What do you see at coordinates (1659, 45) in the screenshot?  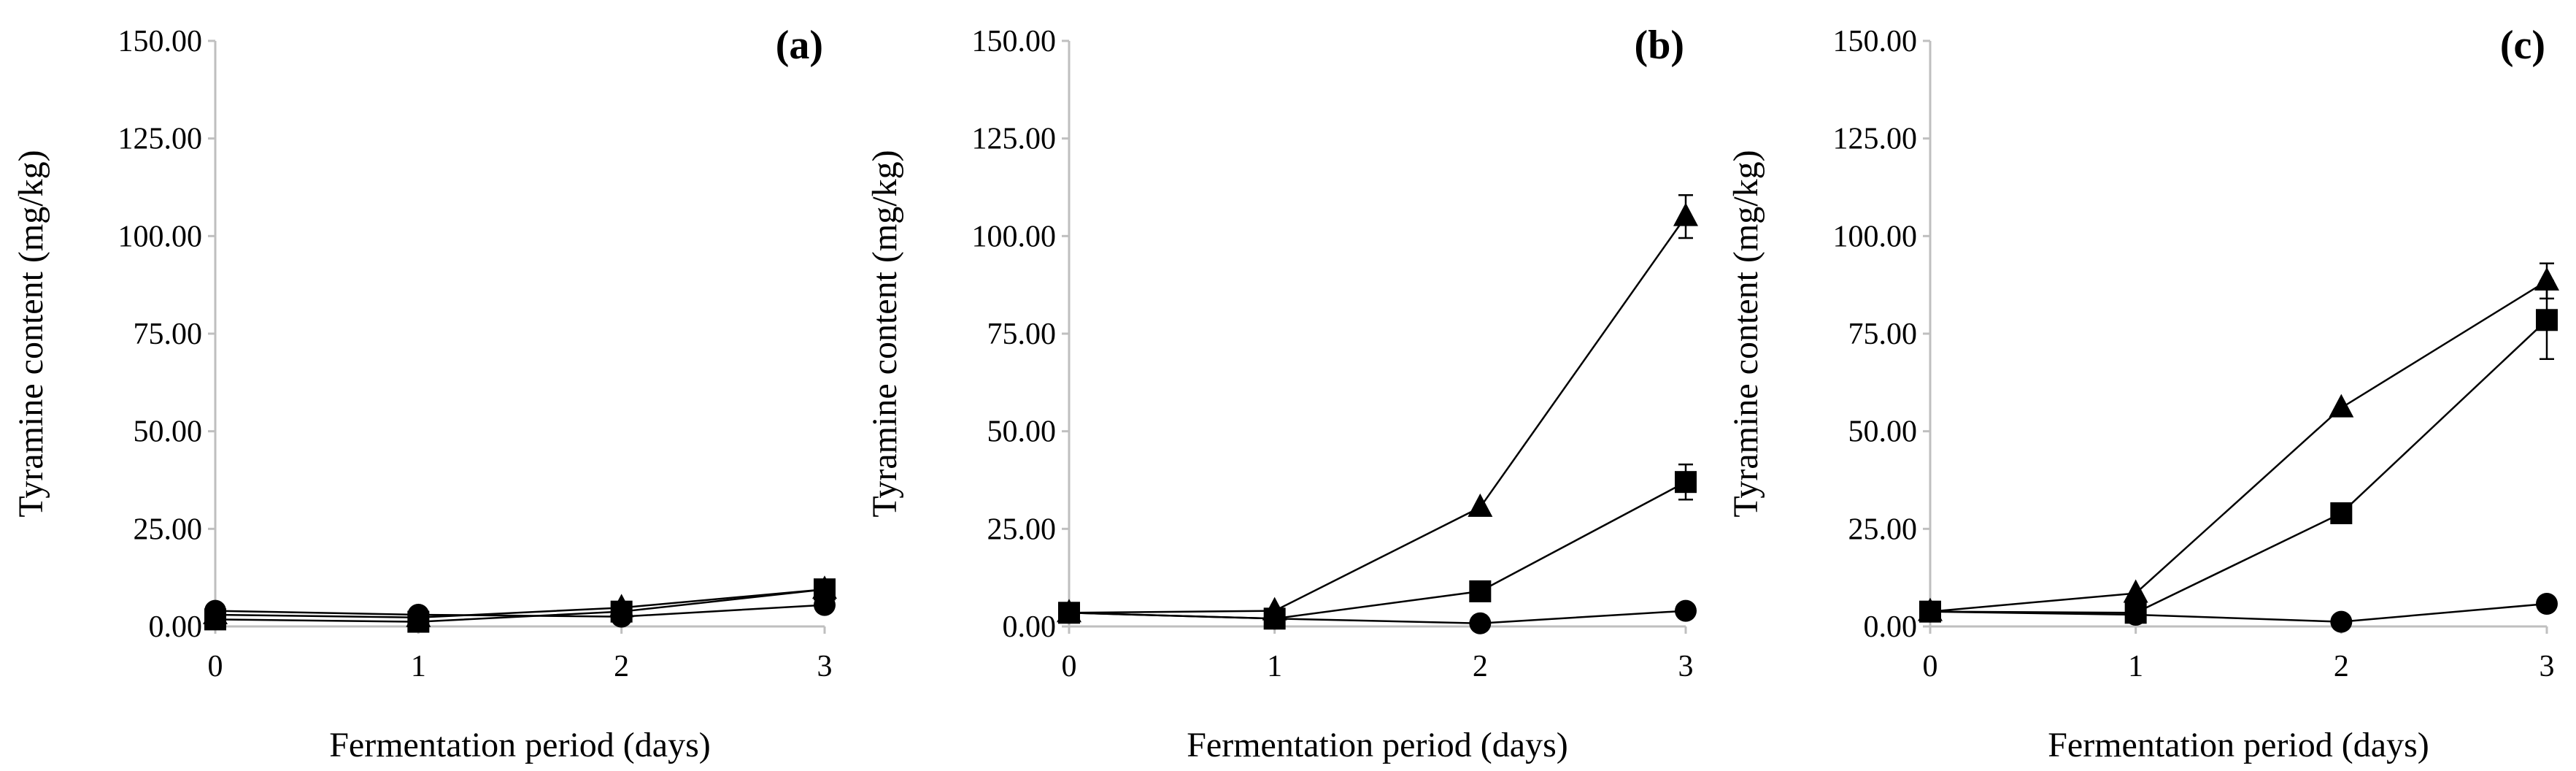 I see `panel-label: (b)` at bounding box center [1659, 45].